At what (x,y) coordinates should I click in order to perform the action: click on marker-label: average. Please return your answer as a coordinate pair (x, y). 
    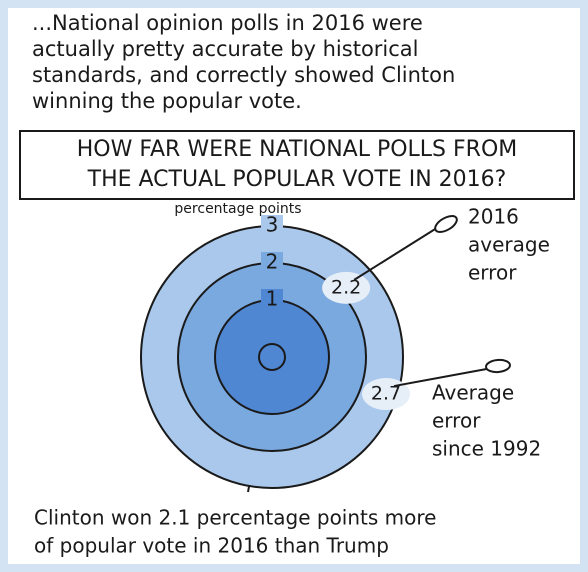
    Looking at the image, I should click on (509, 245).